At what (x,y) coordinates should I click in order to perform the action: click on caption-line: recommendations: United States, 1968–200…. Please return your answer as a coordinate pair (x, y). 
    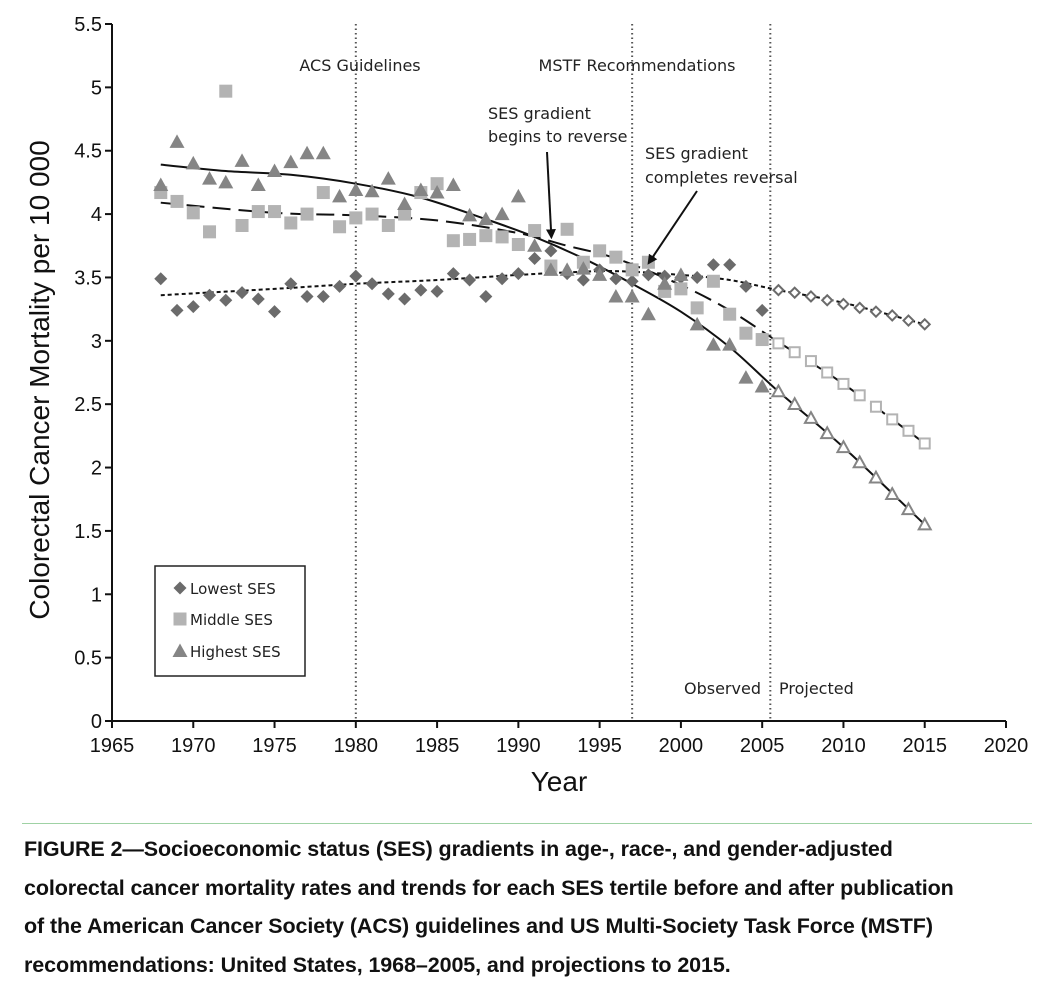
    Looking at the image, I should click on (377, 964).